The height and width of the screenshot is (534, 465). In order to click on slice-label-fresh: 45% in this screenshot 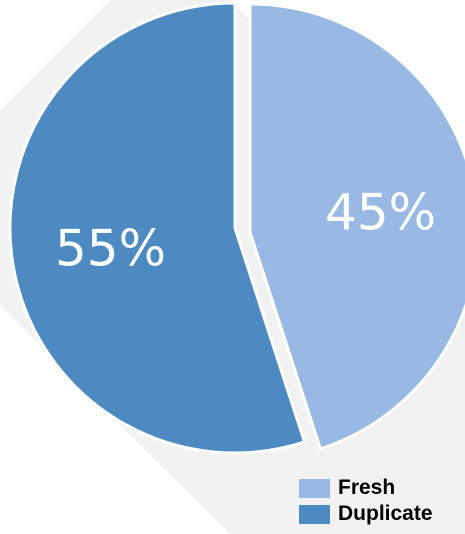, I will do `click(380, 212)`.